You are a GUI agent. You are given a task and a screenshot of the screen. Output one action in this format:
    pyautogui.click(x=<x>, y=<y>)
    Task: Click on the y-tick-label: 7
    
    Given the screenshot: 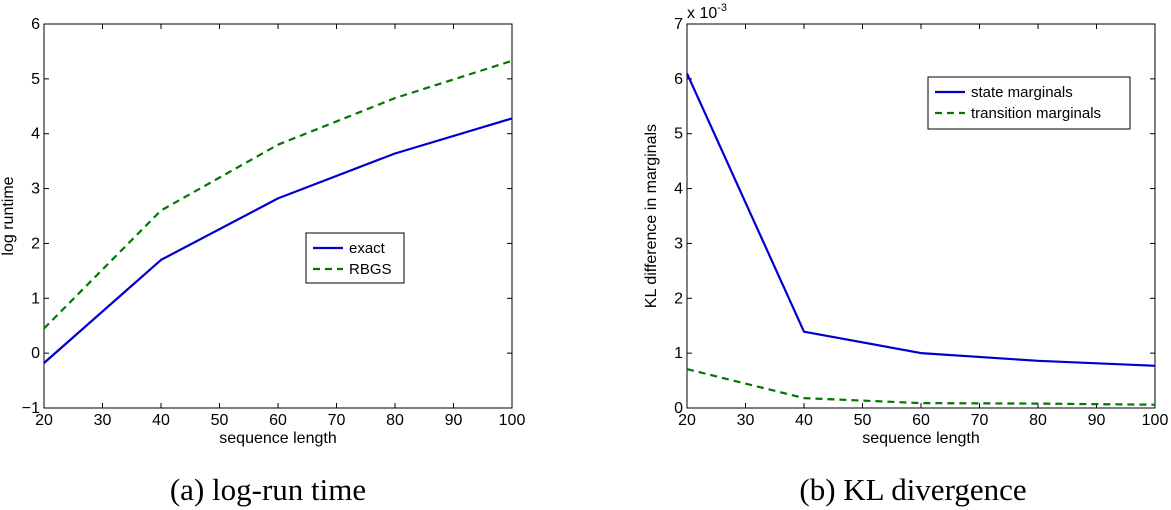 What is the action you would take?
    pyautogui.click(x=678, y=24)
    